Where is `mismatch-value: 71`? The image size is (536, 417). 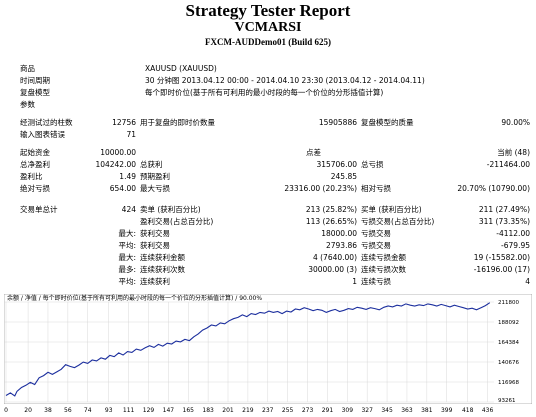 mismatch-value: 71 is located at coordinates (131, 134).